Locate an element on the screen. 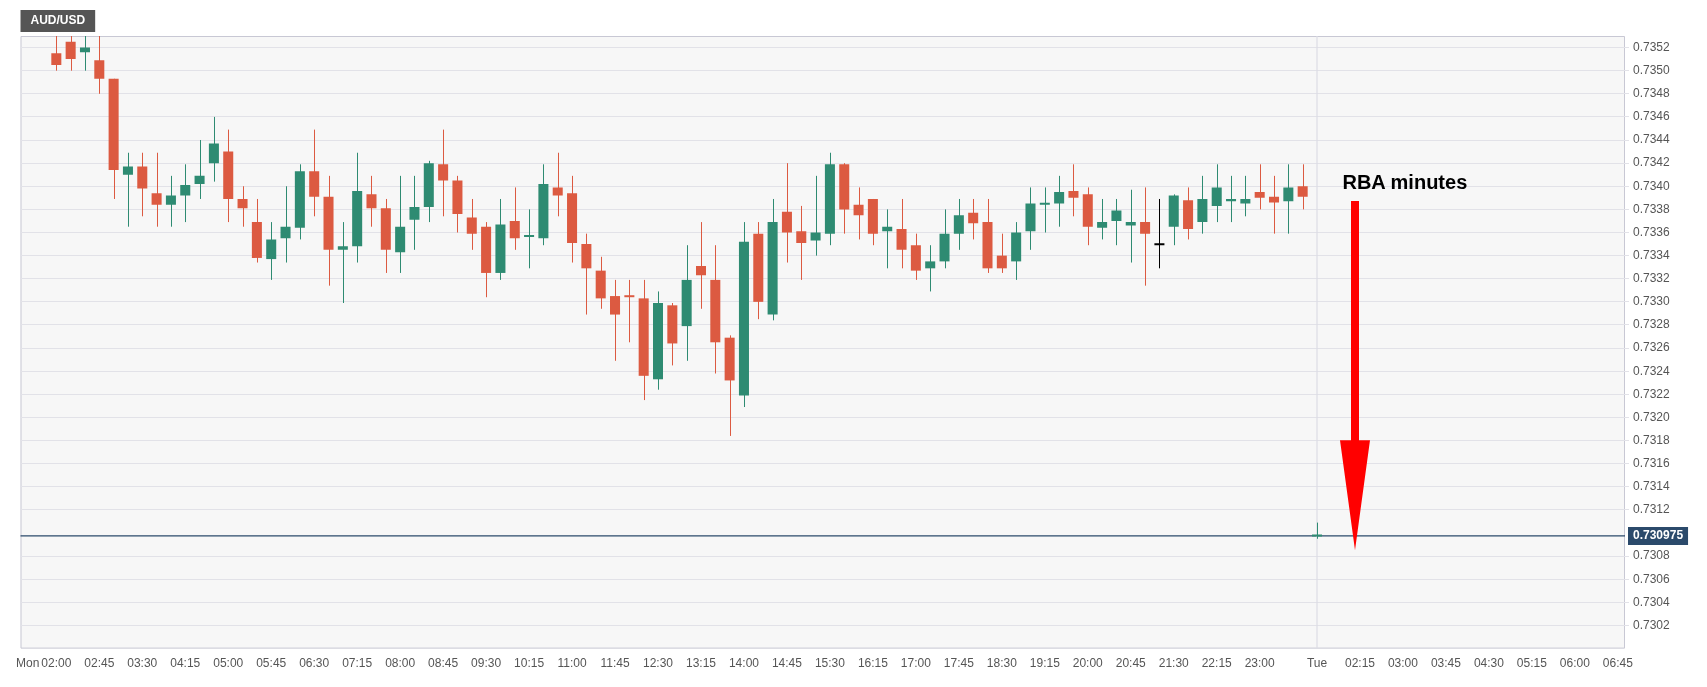 This screenshot has height=687, width=1707. x-tick-label: 03:45 is located at coordinates (1446, 663).